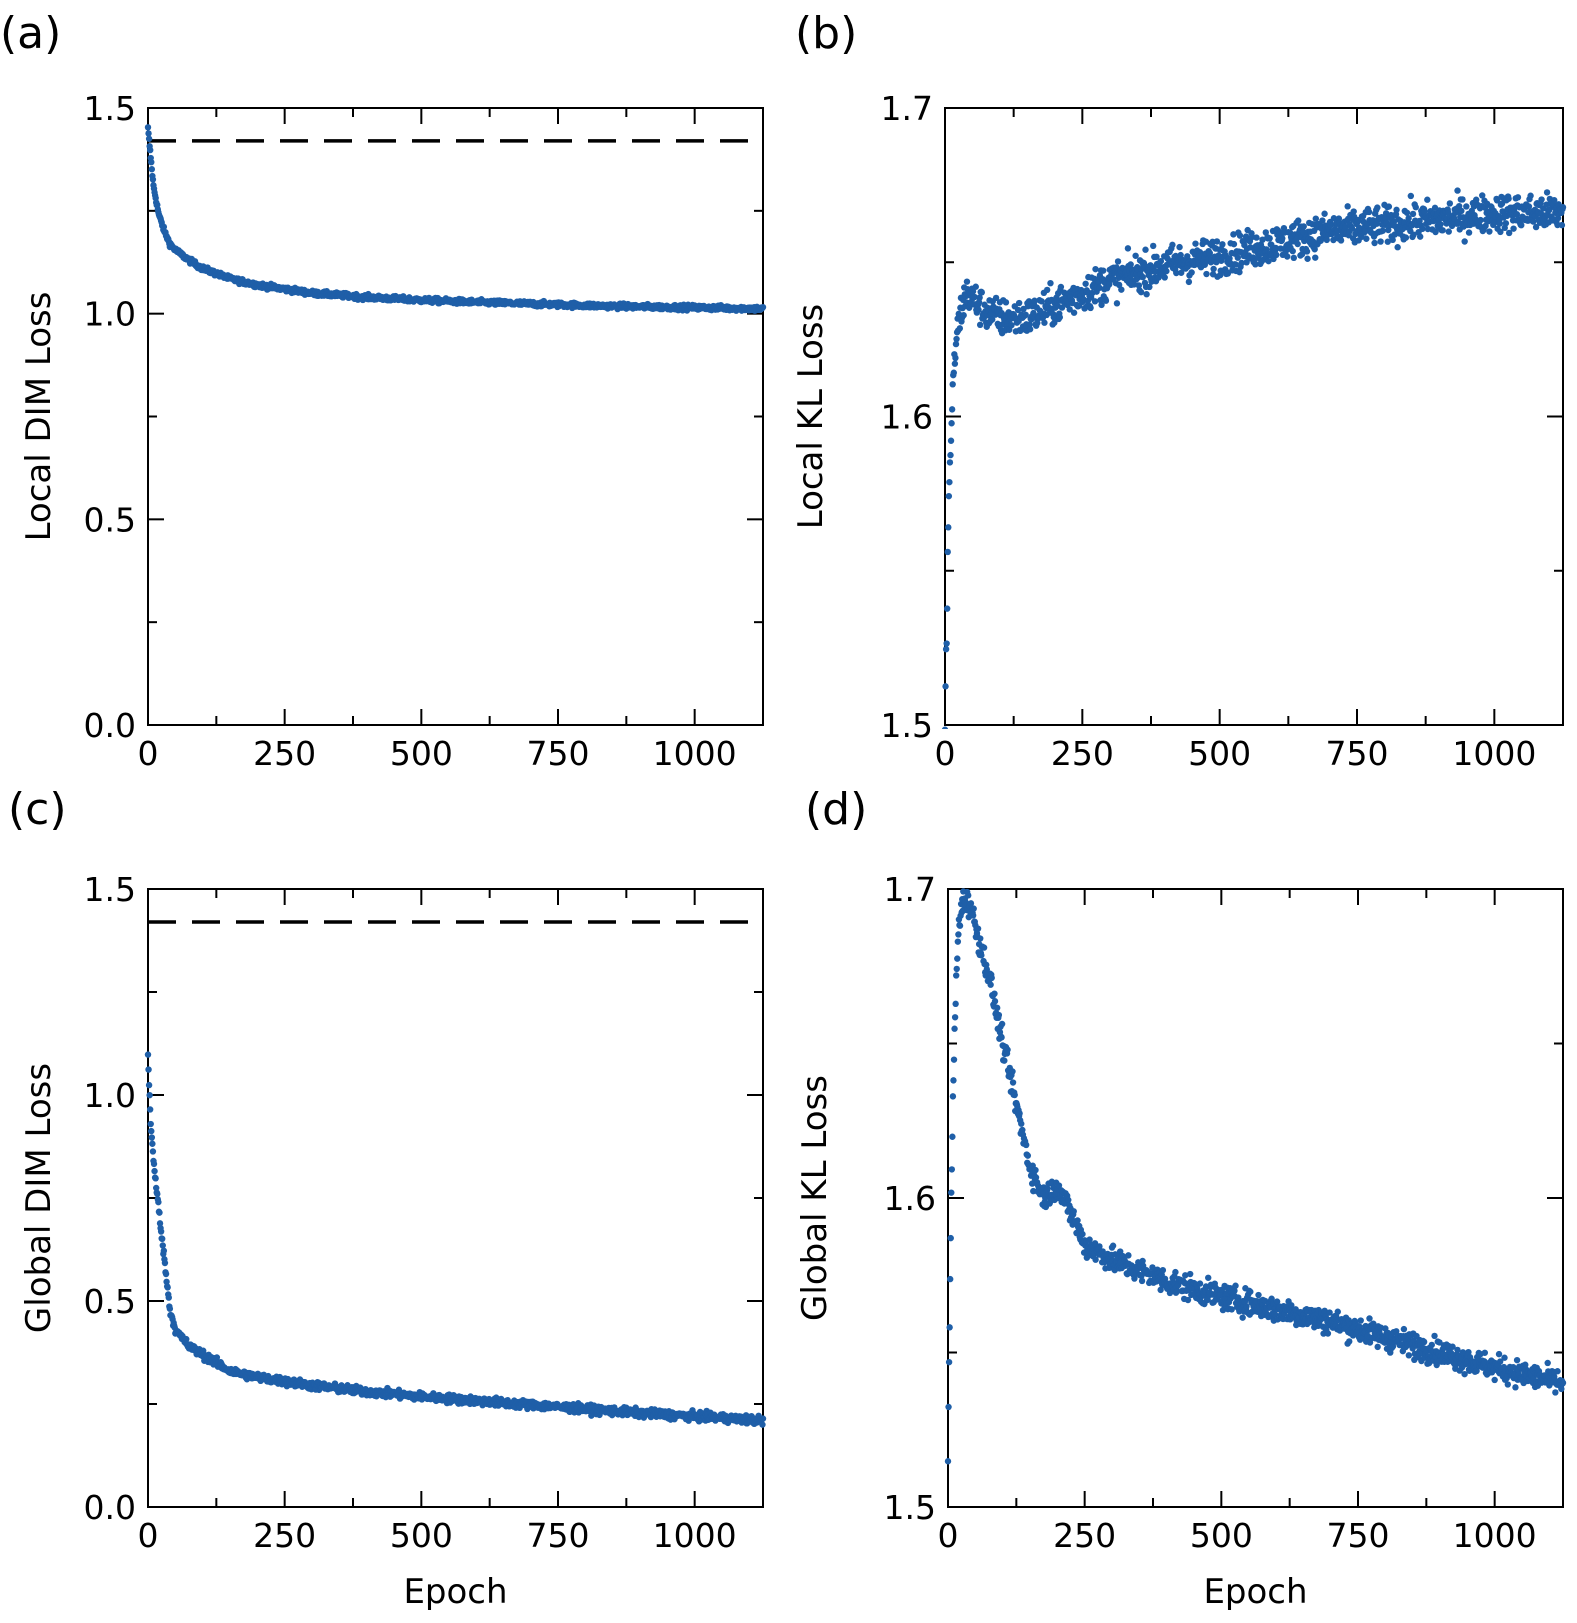  I want to click on y-axis-label: Local DIM Loss, so click(39, 417).